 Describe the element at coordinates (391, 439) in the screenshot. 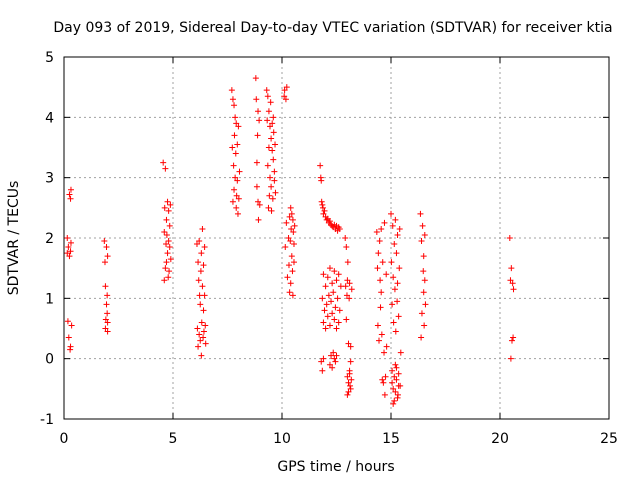

I see `x-tick-label: 15` at that location.